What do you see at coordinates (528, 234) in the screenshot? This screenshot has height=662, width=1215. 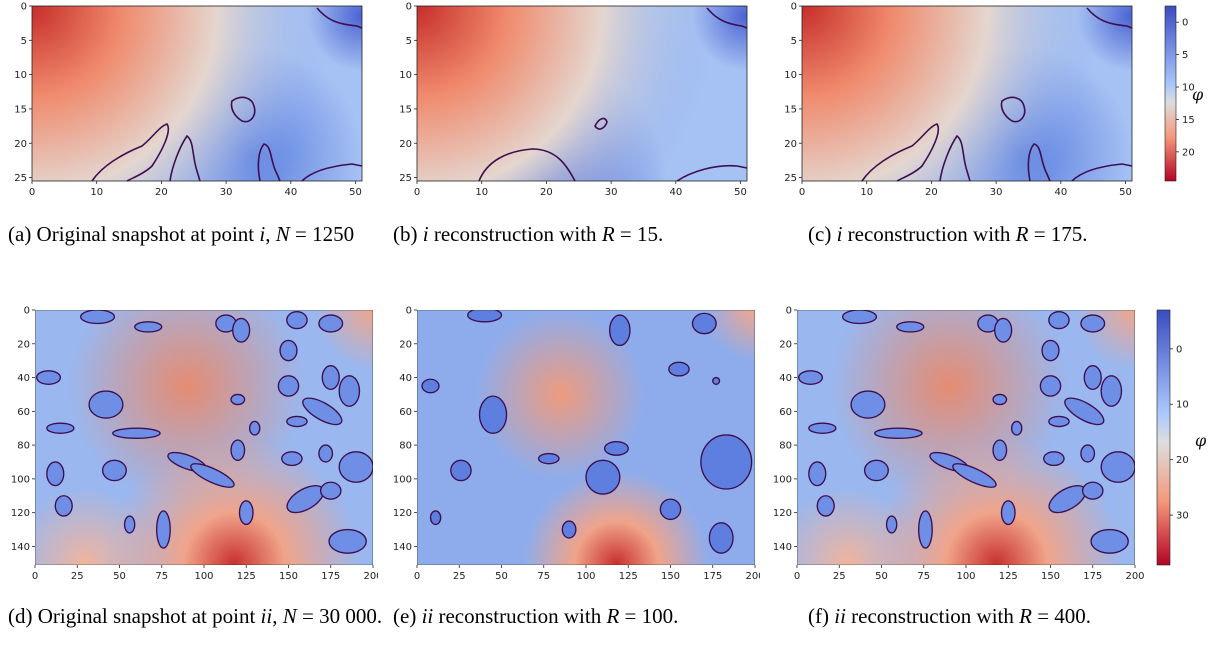 I see `caption-b: (b) i reconstruction with R = 15.` at bounding box center [528, 234].